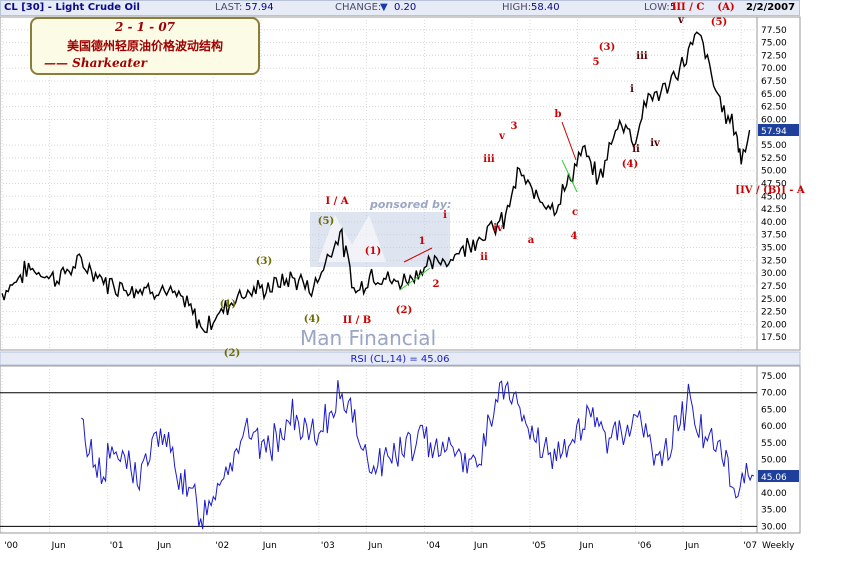  What do you see at coordinates (774, 44) in the screenshot?
I see `price-tick-label: 75.00` at bounding box center [774, 44].